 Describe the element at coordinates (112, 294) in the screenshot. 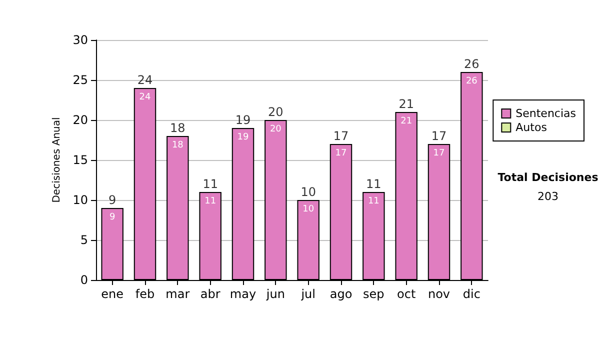

I see `x-tick-label: ene` at that location.